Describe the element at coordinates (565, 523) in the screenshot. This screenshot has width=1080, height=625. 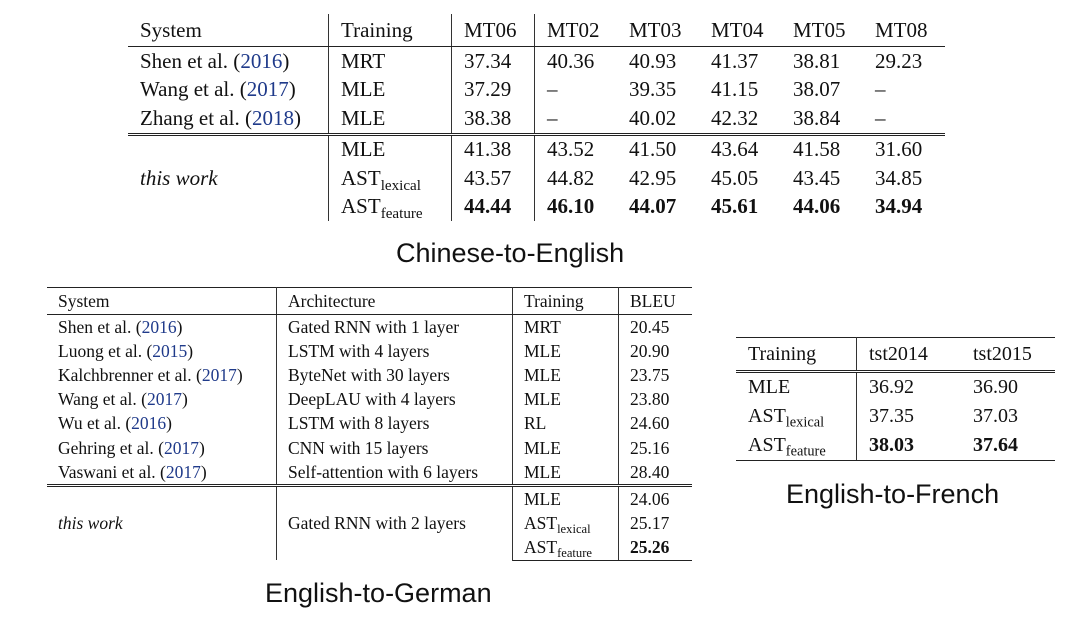
I see `training-cell: ASTlexical` at that location.